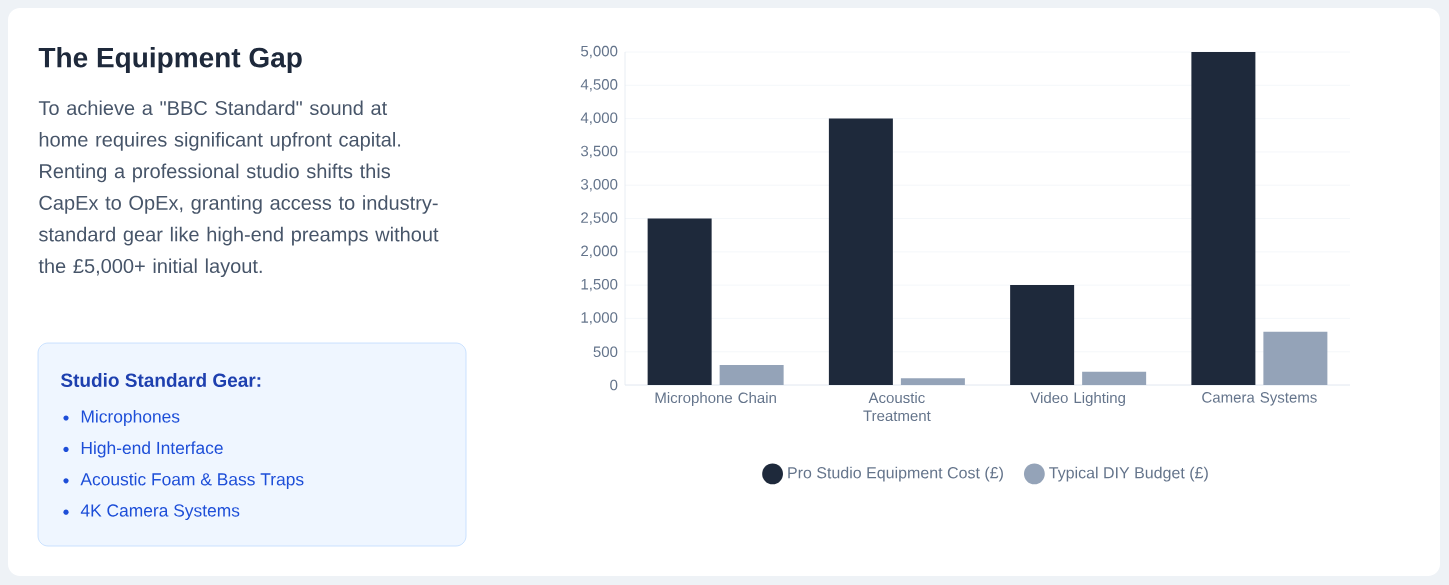 The height and width of the screenshot is (585, 1449). Describe the element at coordinates (160, 380) in the screenshot. I see `text: Studio Standard Gear:` at that location.